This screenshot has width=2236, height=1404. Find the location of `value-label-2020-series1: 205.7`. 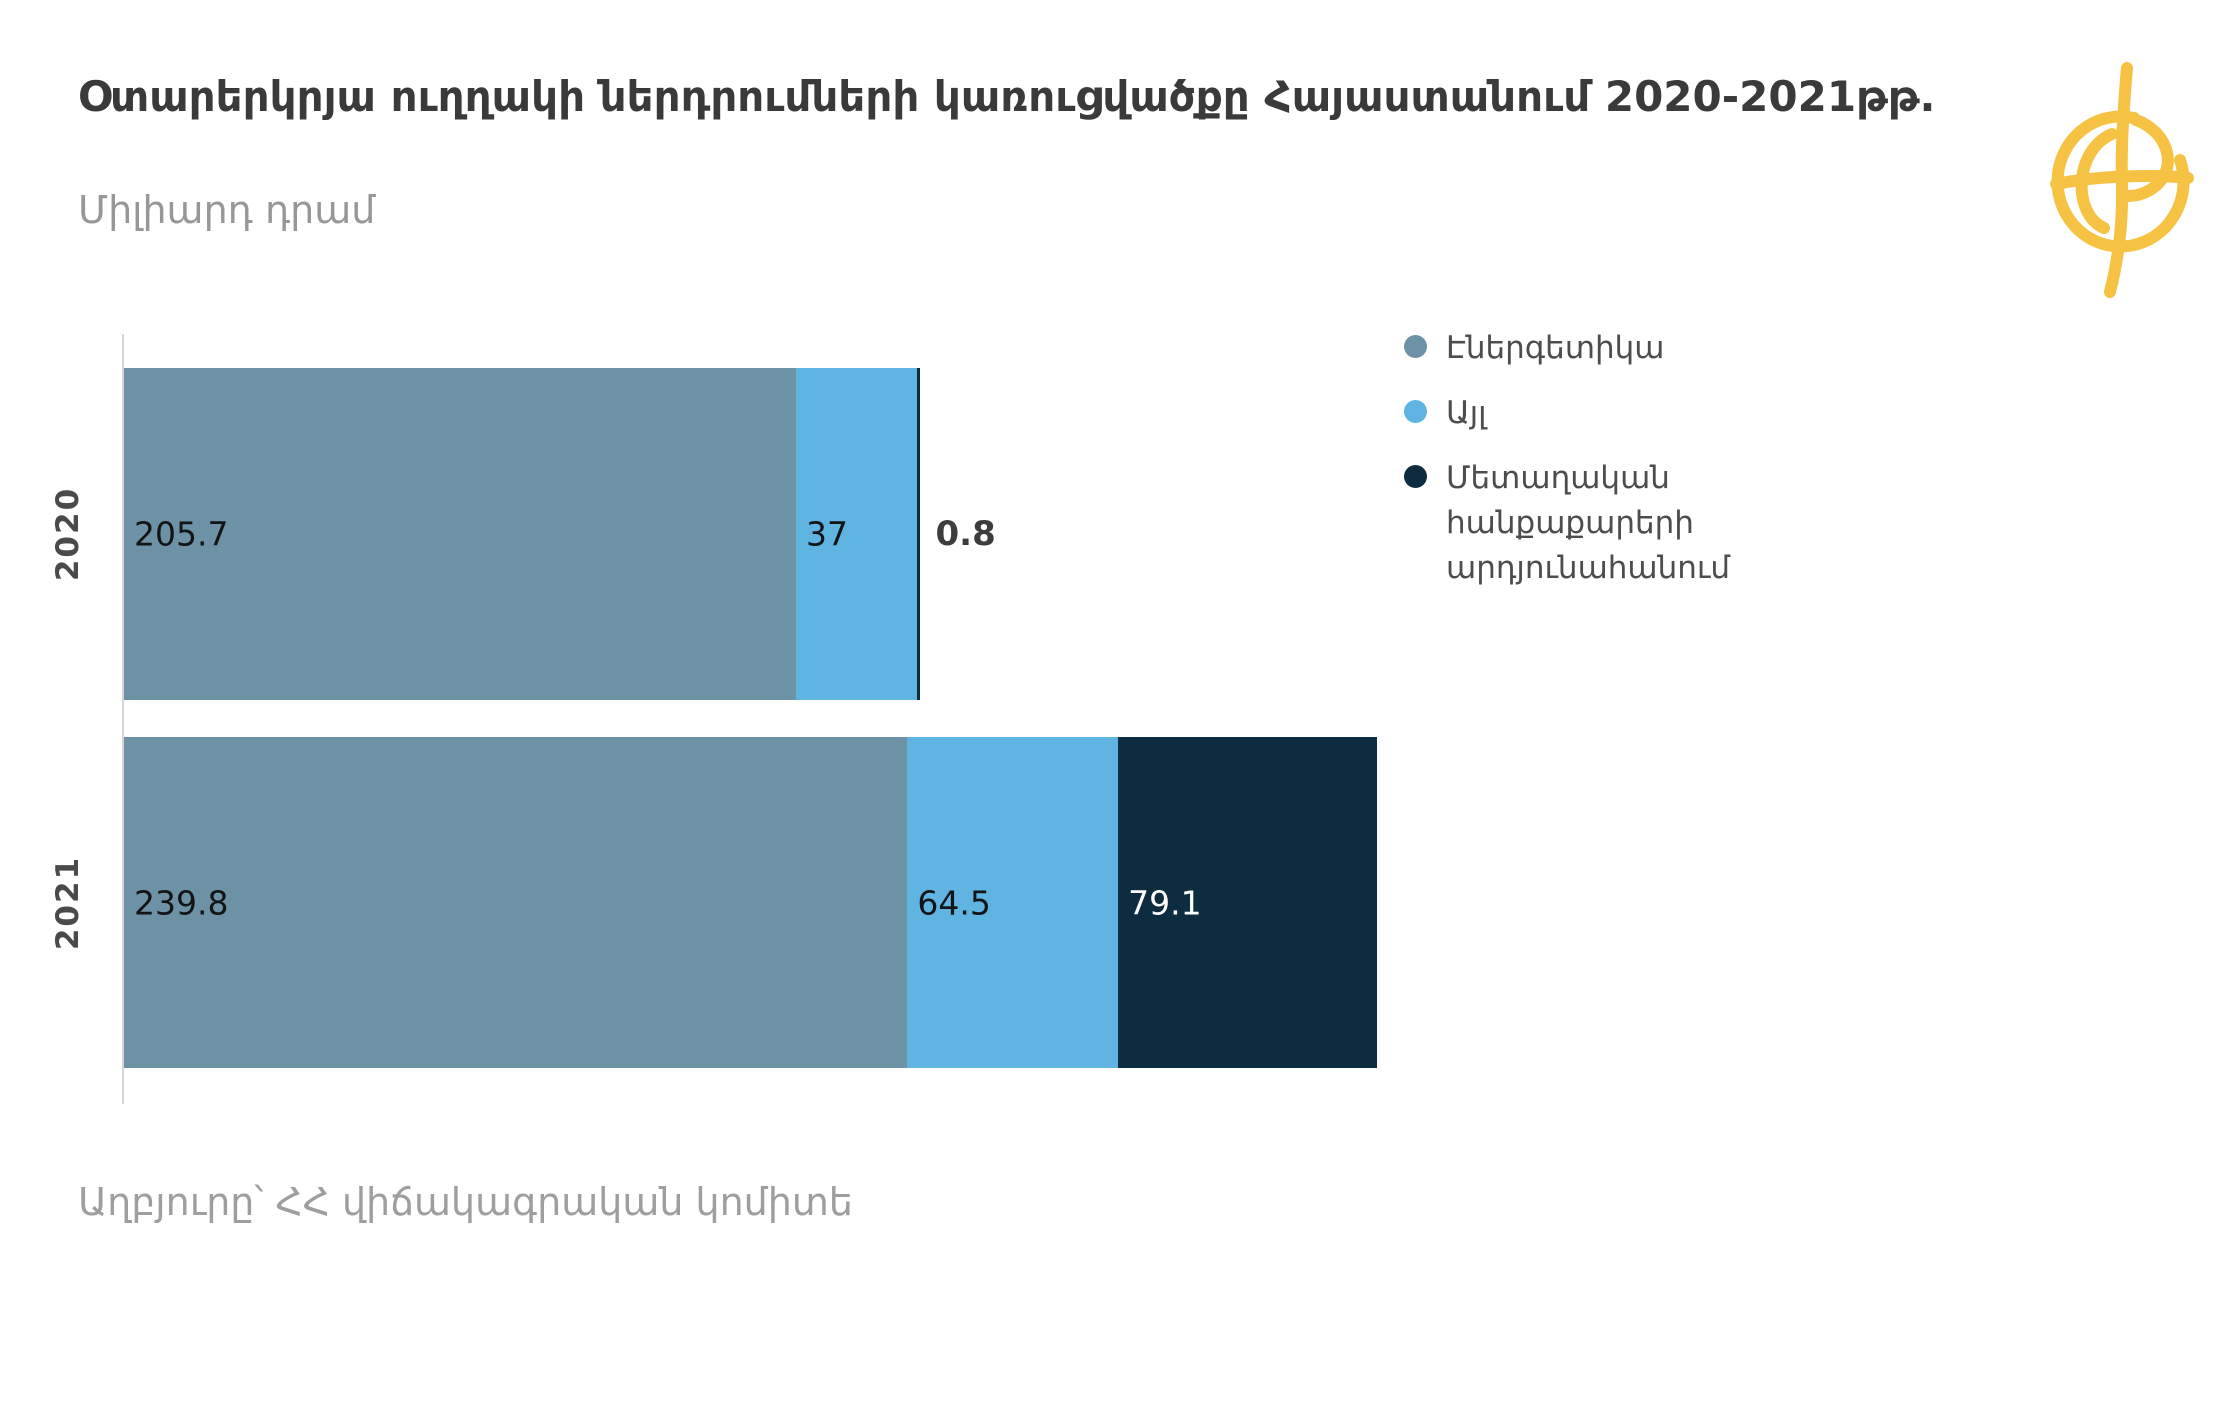

value-label-2020-series1: 205.7 is located at coordinates (181, 534).